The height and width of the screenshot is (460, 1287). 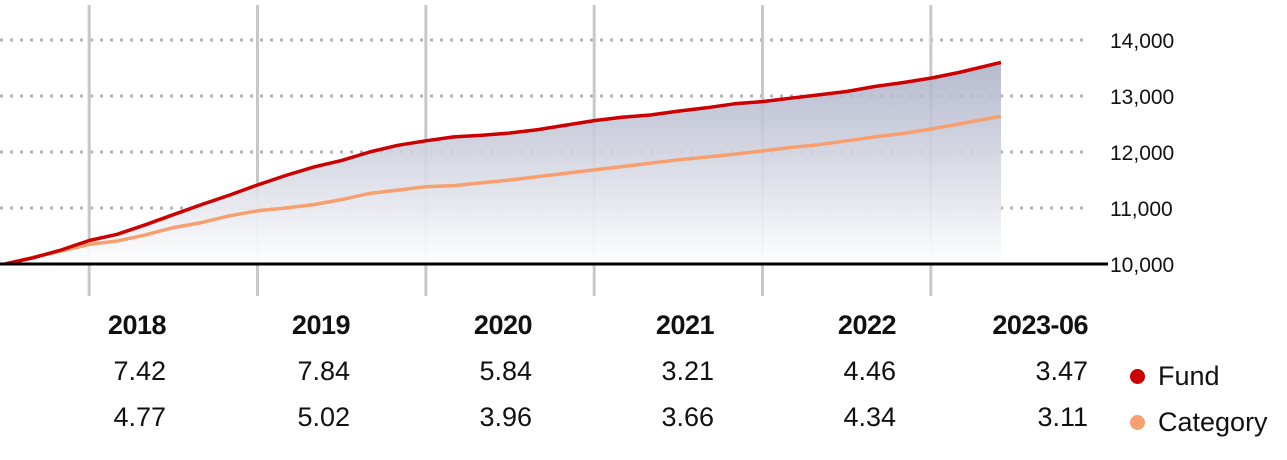 What do you see at coordinates (643, 330) in the screenshot?
I see `table-header-row: 2018 2019 2020 2021 2022 2023-06` at bounding box center [643, 330].